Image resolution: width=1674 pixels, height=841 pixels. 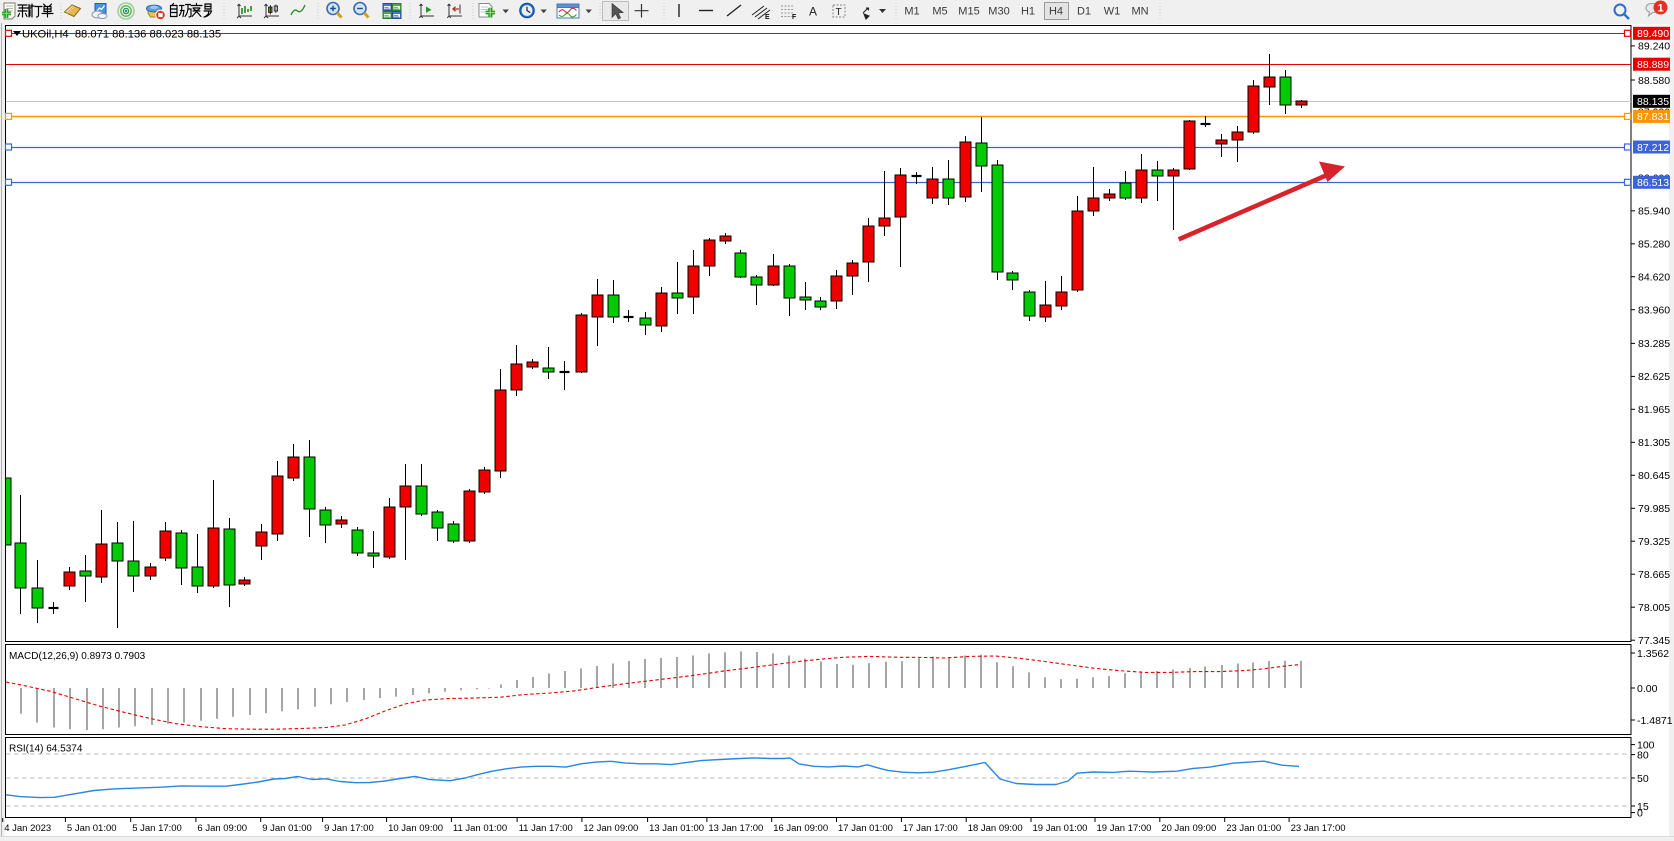 I want to click on svg-text: 100, so click(x=1646, y=745).